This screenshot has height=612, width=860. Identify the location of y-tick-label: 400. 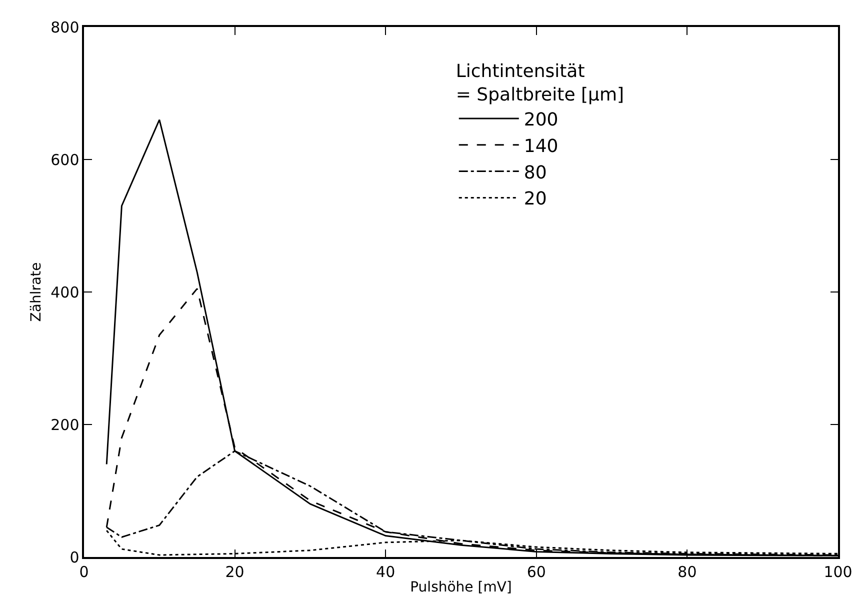
(65, 292).